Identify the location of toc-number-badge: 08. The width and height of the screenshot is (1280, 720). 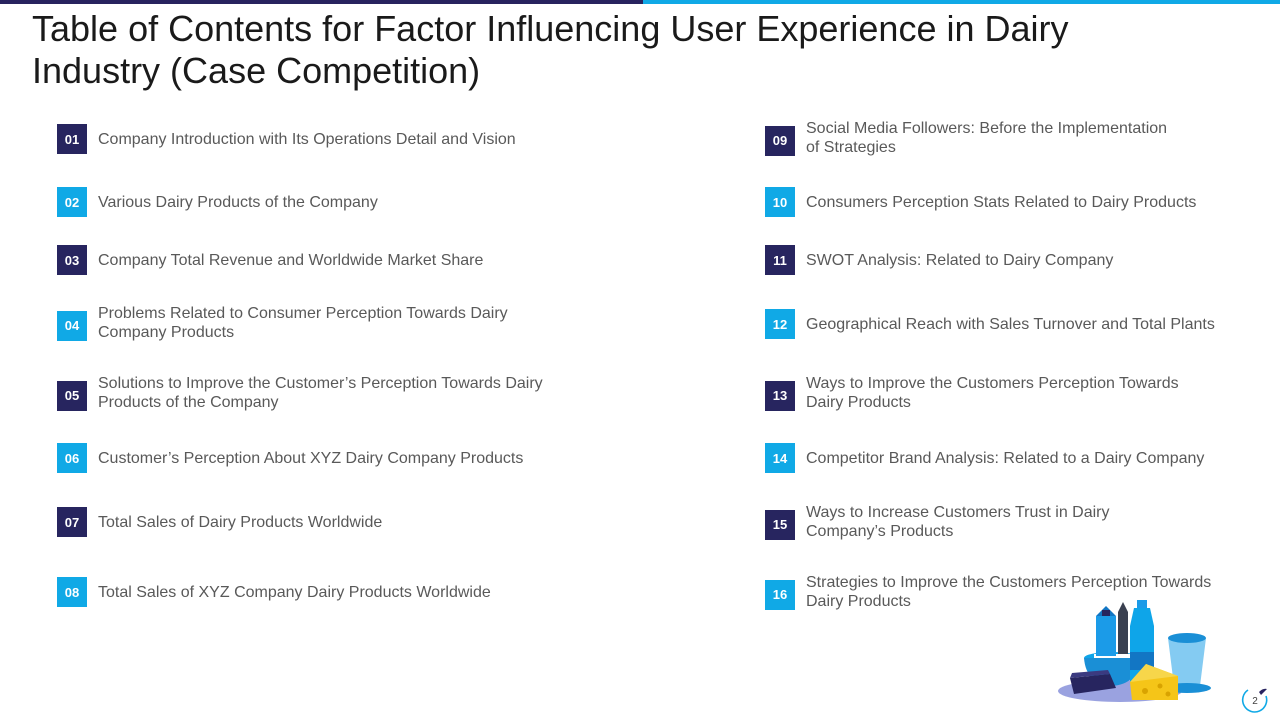
(72, 592).